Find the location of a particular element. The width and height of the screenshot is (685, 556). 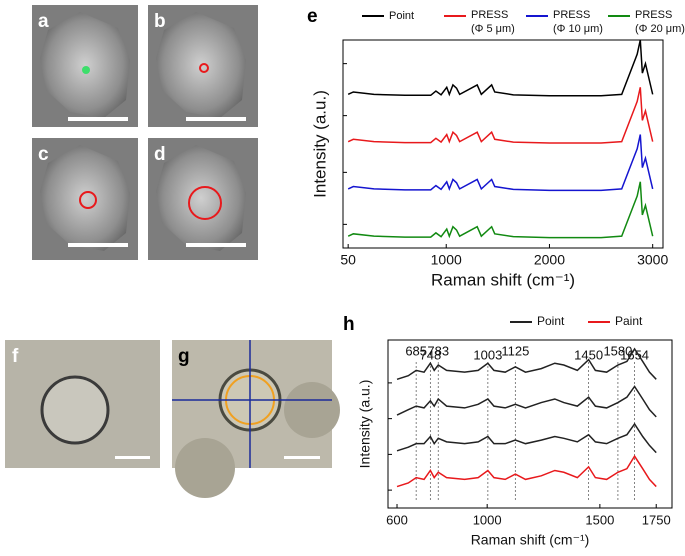

peak-label: 1003 is located at coordinates (487, 354).